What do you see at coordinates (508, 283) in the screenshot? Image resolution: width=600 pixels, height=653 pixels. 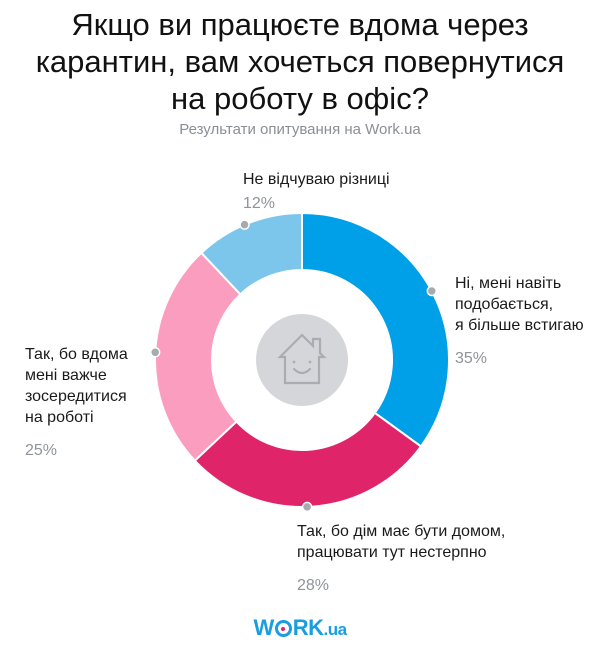 I see `label-text: Ні, мені навіть` at bounding box center [508, 283].